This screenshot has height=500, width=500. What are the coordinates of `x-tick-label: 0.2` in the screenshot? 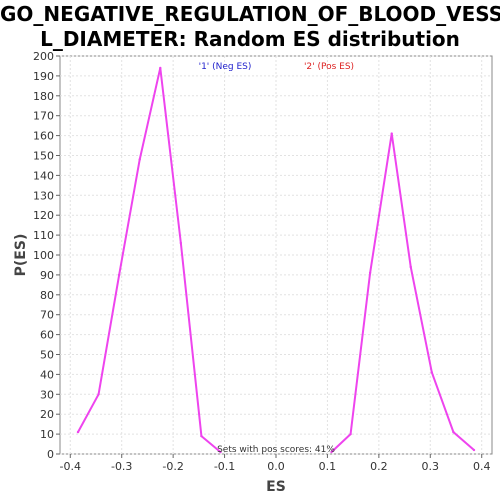 It's located at (379, 466).